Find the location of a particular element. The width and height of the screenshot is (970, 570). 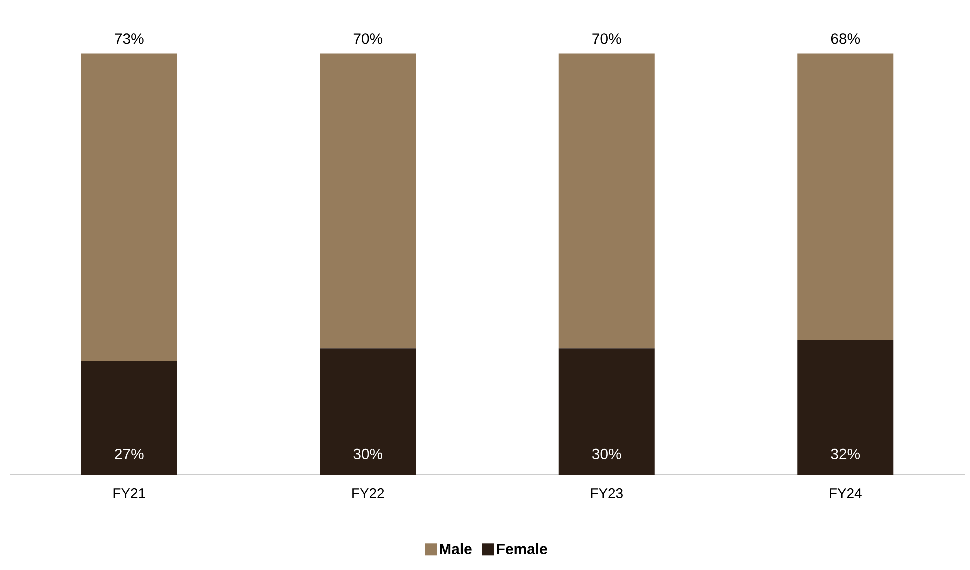

data-label: 27% is located at coordinates (129, 454).